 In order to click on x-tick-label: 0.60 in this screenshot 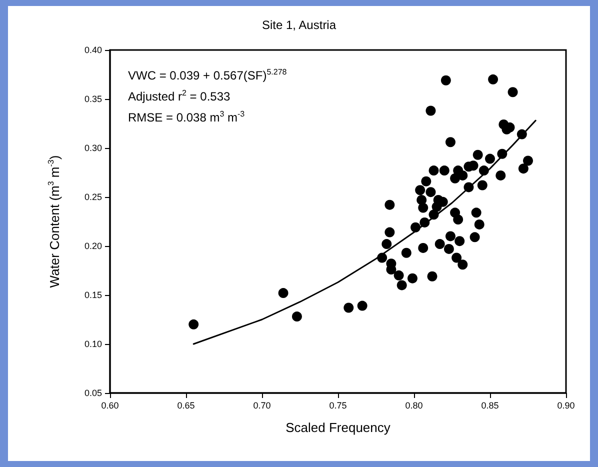, I will do `click(110, 405)`.